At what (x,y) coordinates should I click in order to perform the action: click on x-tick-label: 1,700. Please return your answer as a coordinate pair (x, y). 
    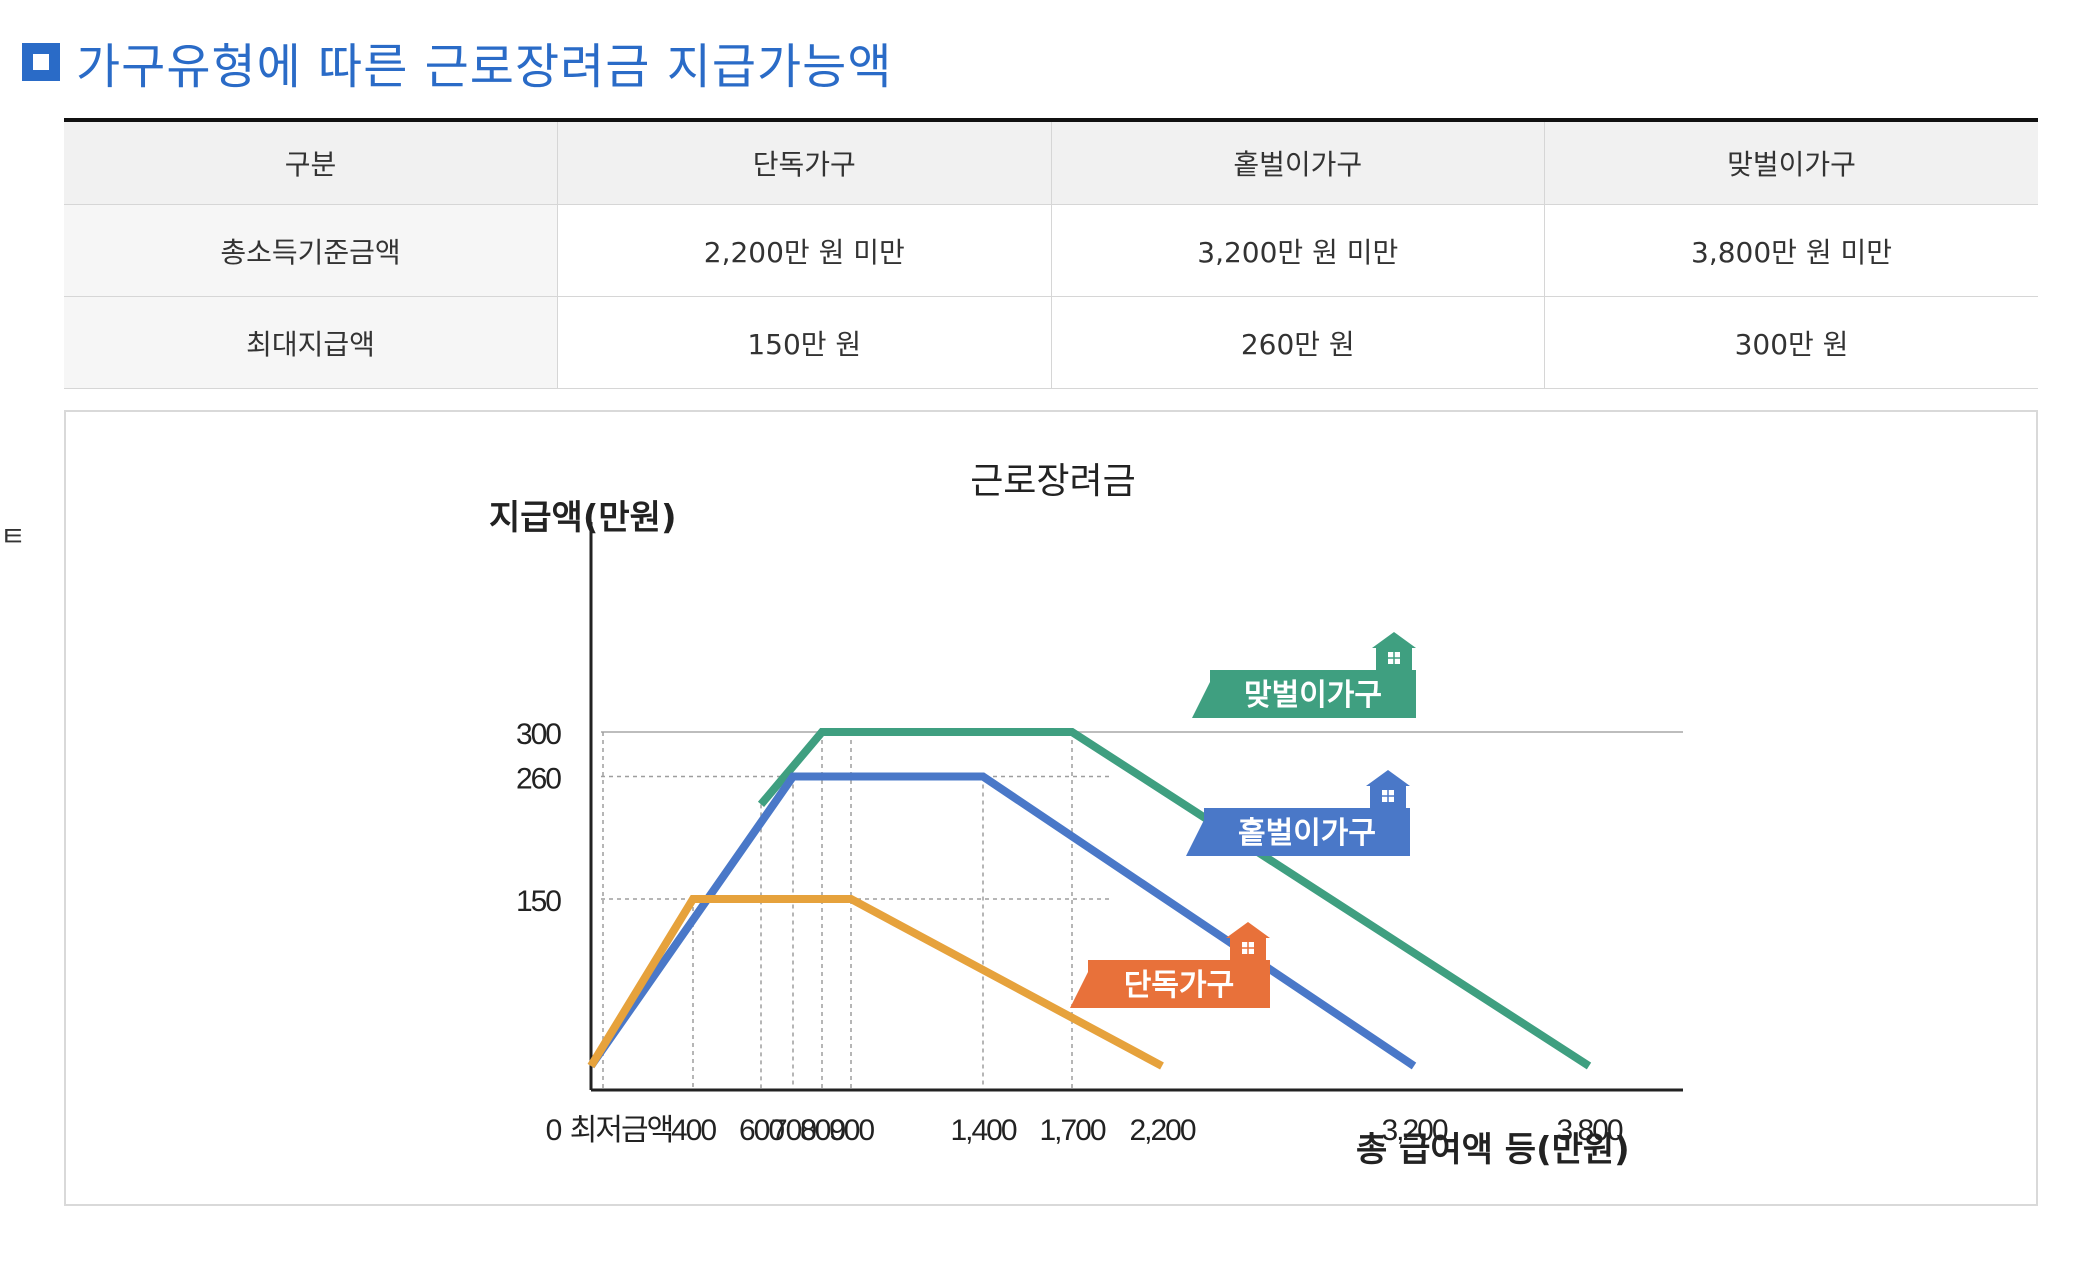
    Looking at the image, I should click on (1072, 1130).